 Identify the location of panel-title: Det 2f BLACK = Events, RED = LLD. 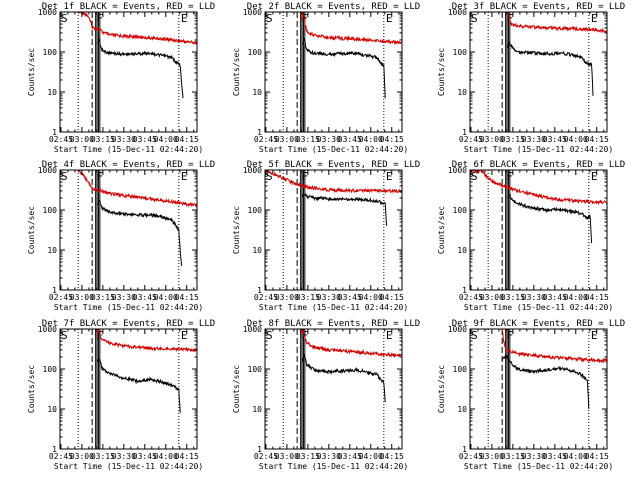
(333, 7).